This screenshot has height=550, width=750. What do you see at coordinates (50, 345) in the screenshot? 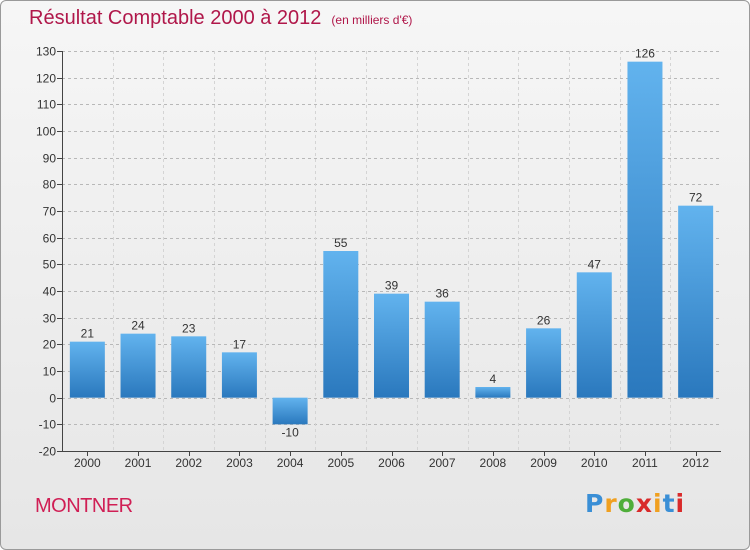
I see `y-tick-label: 20` at bounding box center [50, 345].